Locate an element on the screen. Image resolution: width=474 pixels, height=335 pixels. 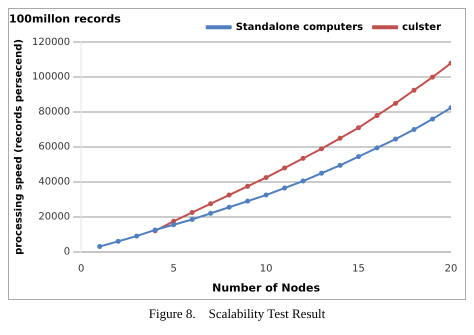
legend-label: culster is located at coordinates (422, 27).